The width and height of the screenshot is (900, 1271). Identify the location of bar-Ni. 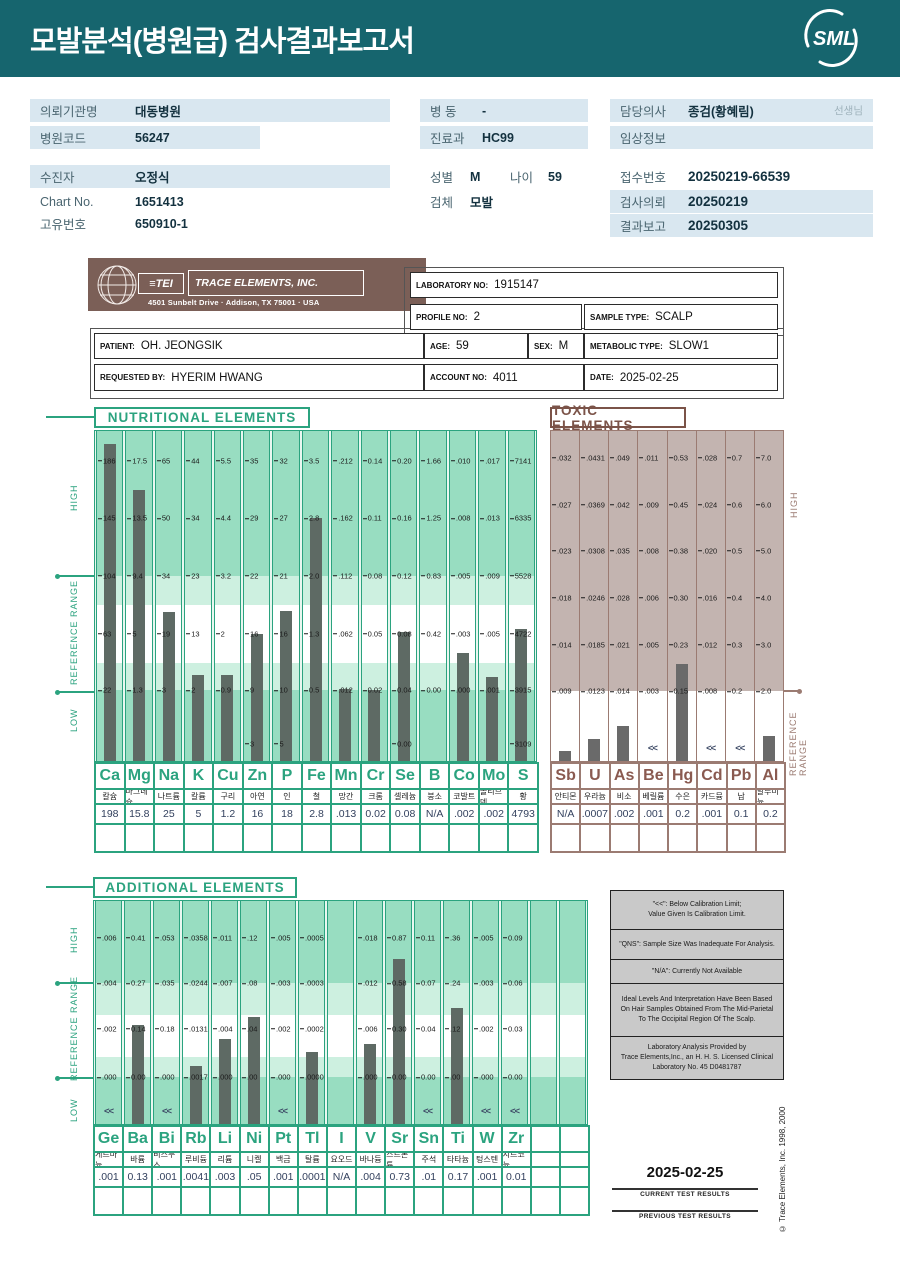
(253, 1070).